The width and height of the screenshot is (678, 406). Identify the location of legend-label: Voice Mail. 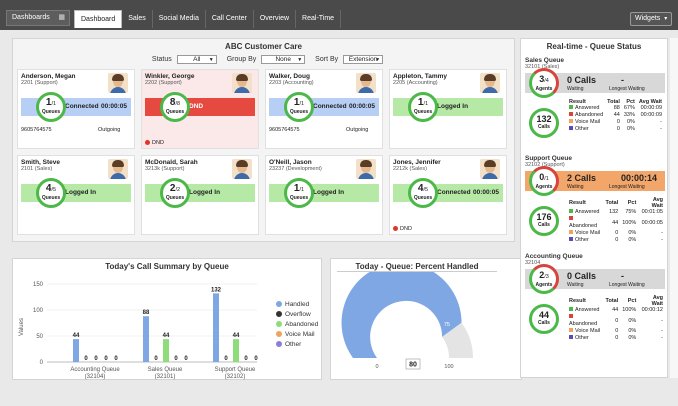
(300, 334).